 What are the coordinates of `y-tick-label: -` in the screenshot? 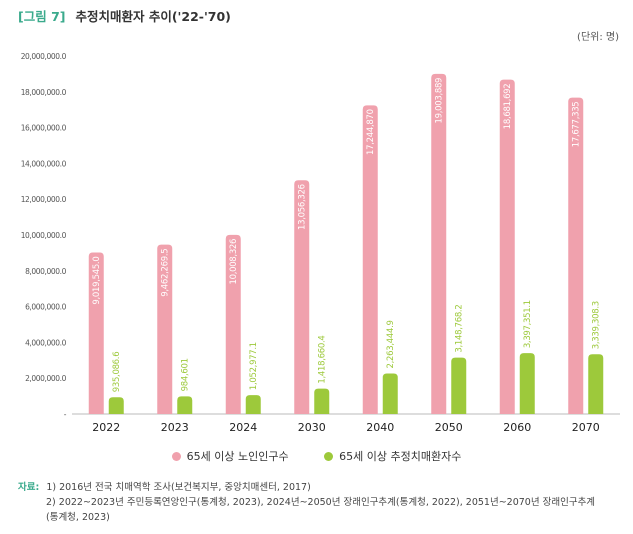 It's located at (65, 414).